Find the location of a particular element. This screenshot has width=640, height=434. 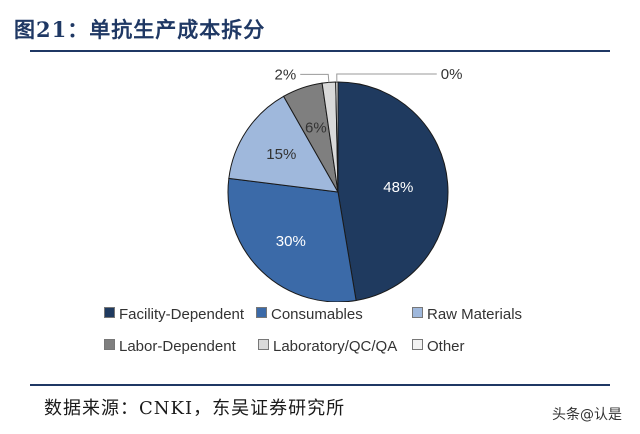

legend-swatch-other is located at coordinates (417, 344).